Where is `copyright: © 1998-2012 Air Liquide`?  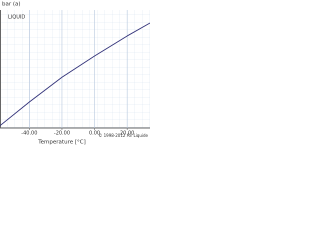
copyright: © 1998-2012 Air Liquide is located at coordinates (123, 135).